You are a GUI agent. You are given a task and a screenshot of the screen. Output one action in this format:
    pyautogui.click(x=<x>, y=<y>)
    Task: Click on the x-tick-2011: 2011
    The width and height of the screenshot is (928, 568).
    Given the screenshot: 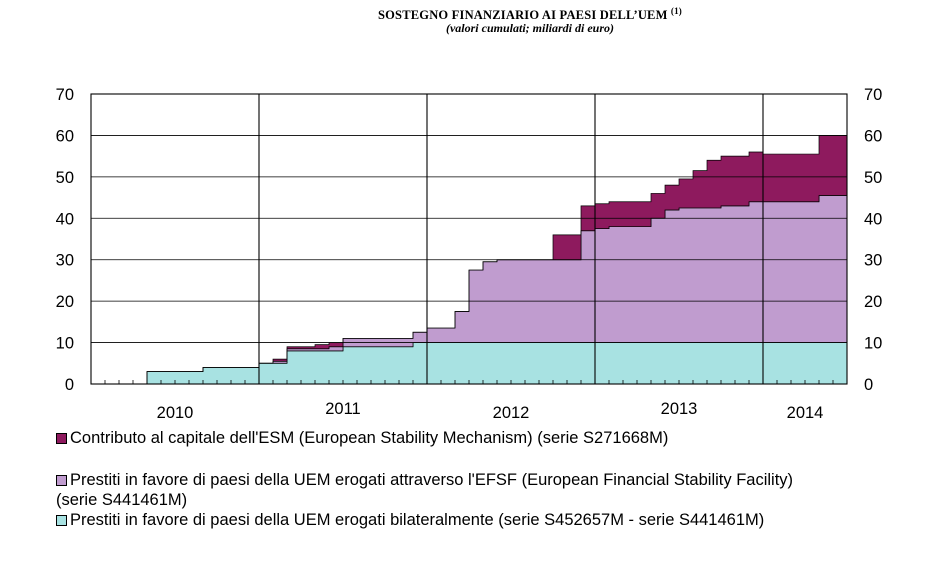 What is the action you would take?
    pyautogui.click(x=342, y=409)
    